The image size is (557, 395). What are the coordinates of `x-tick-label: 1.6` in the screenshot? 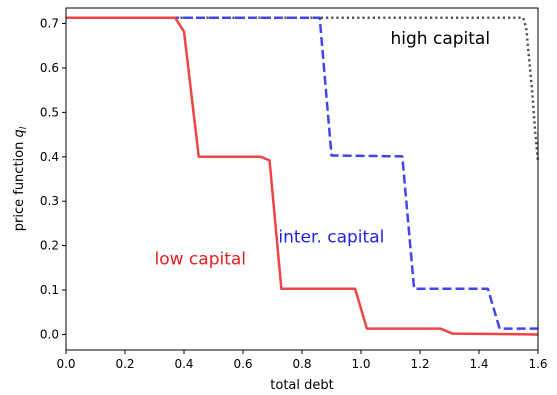 It's located at (537, 364).